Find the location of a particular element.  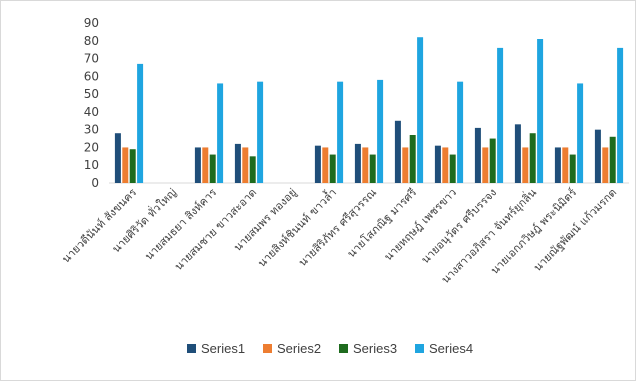

legend-item: Series3 is located at coordinates (368, 348).